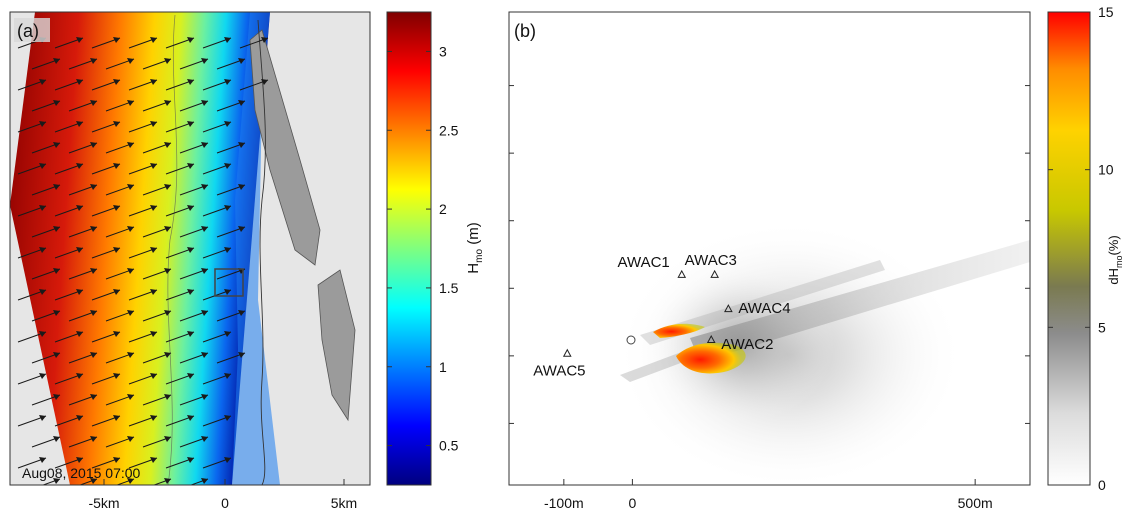 This screenshot has width=1128, height=515. Describe the element at coordinates (28, 31) in the screenshot. I see `panel-a-label: (a)` at that location.